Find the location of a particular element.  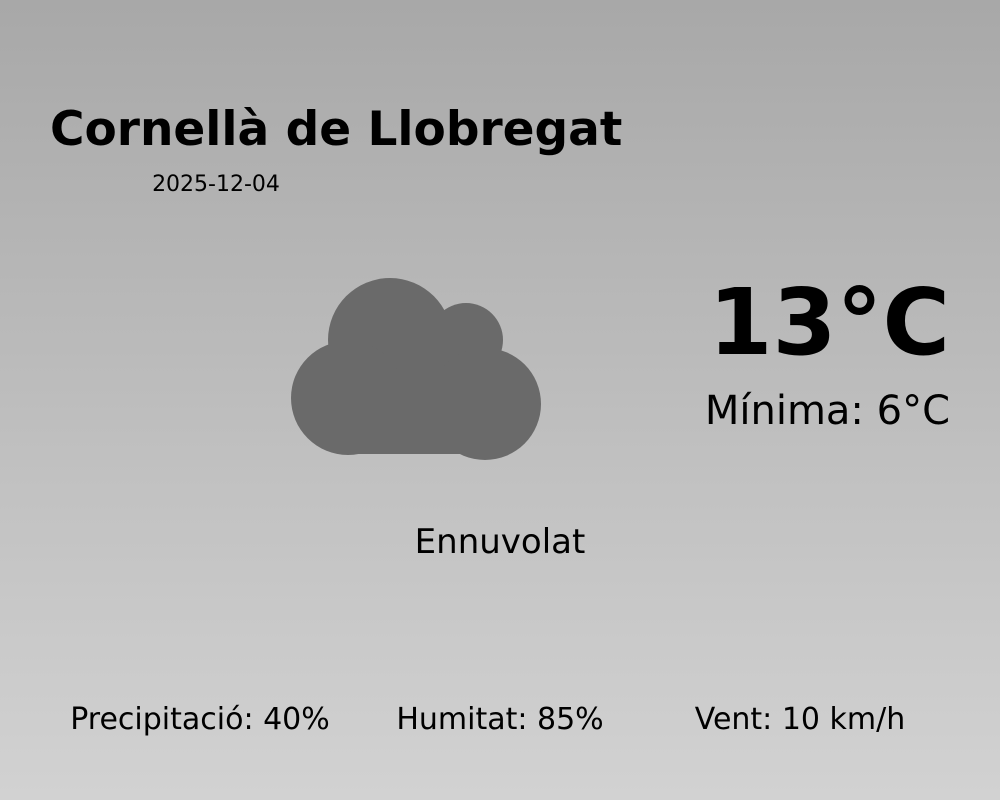

condition-label: Ennuvolat is located at coordinates (500, 542).